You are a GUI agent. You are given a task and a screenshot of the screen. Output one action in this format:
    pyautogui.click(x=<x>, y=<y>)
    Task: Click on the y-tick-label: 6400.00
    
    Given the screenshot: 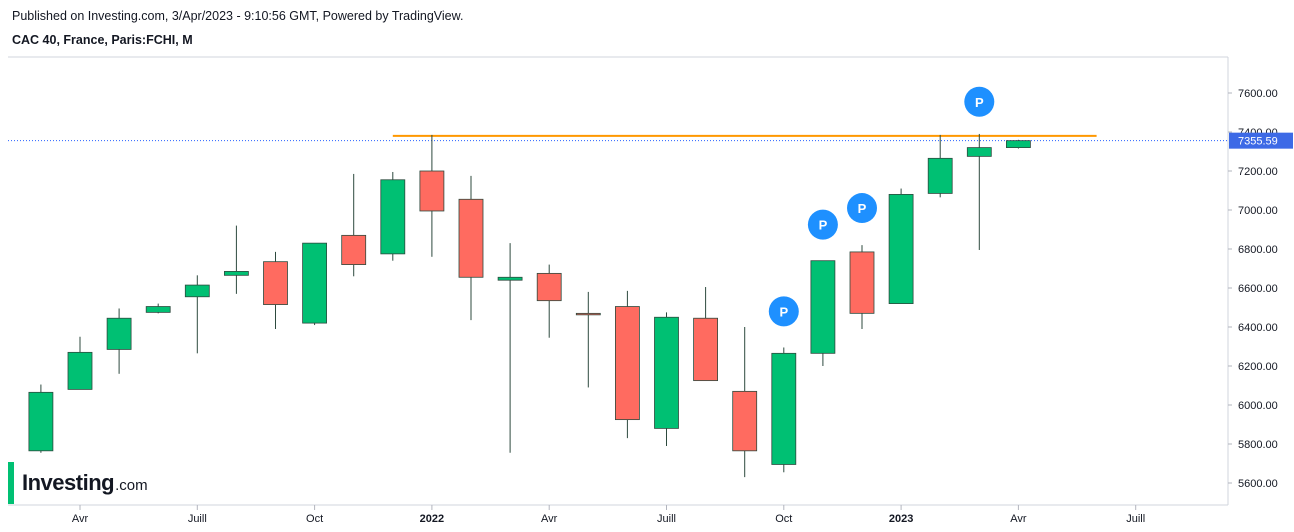 What is the action you would take?
    pyautogui.click(x=1258, y=328)
    